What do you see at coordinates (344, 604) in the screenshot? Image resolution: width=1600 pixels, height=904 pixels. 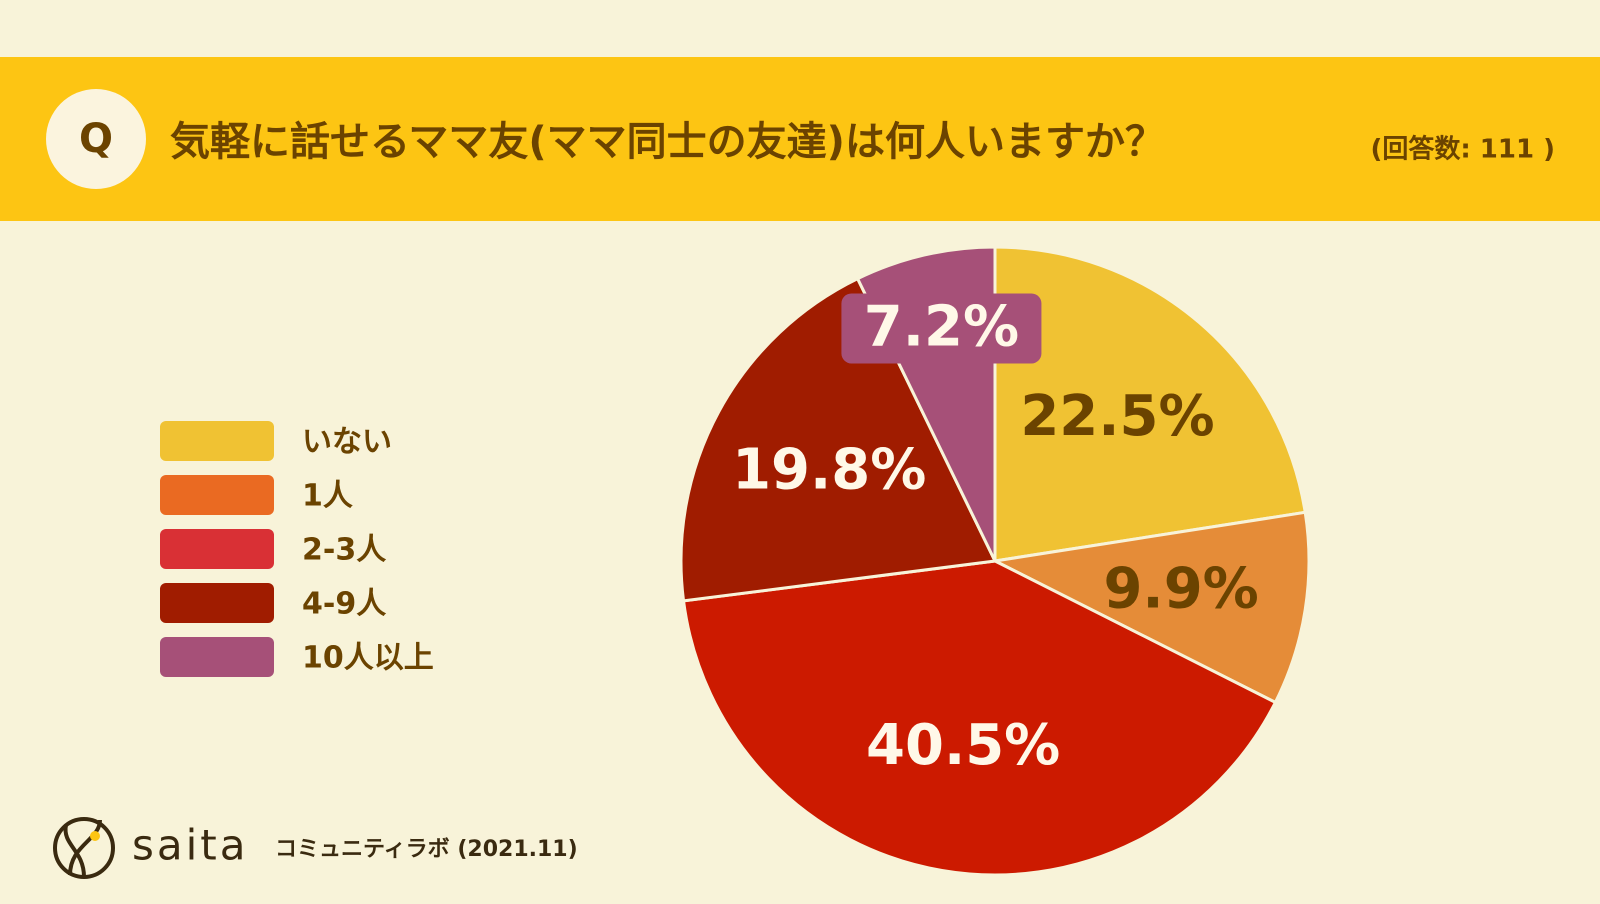 I see `legend-label: 4-9人` at bounding box center [344, 604].